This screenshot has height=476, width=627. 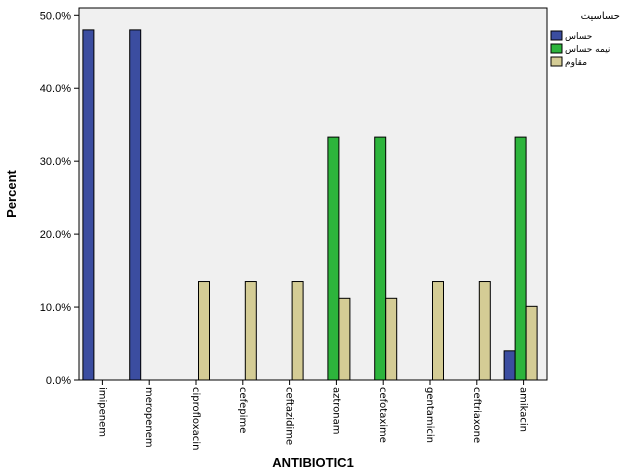 What do you see at coordinates (55, 162) in the screenshot?
I see `y-tick-label: 30.0%` at bounding box center [55, 162].